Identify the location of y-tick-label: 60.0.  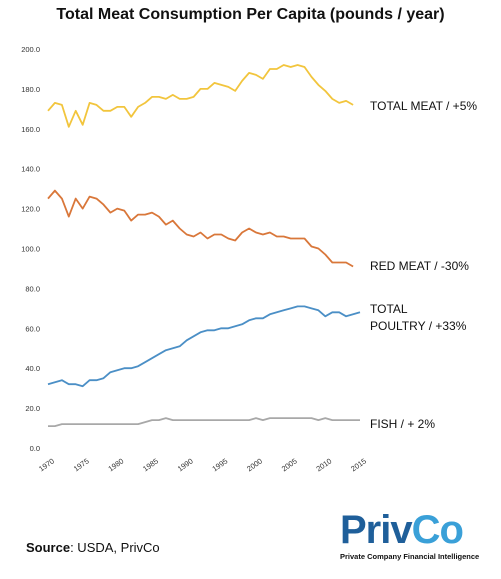
(32, 328).